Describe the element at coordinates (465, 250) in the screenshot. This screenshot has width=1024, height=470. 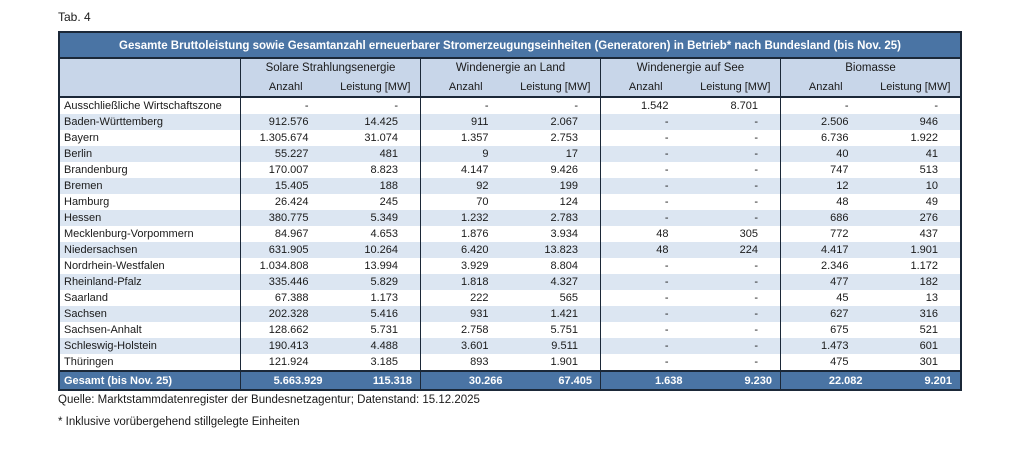
I see `value-cell: 6.420` at that location.